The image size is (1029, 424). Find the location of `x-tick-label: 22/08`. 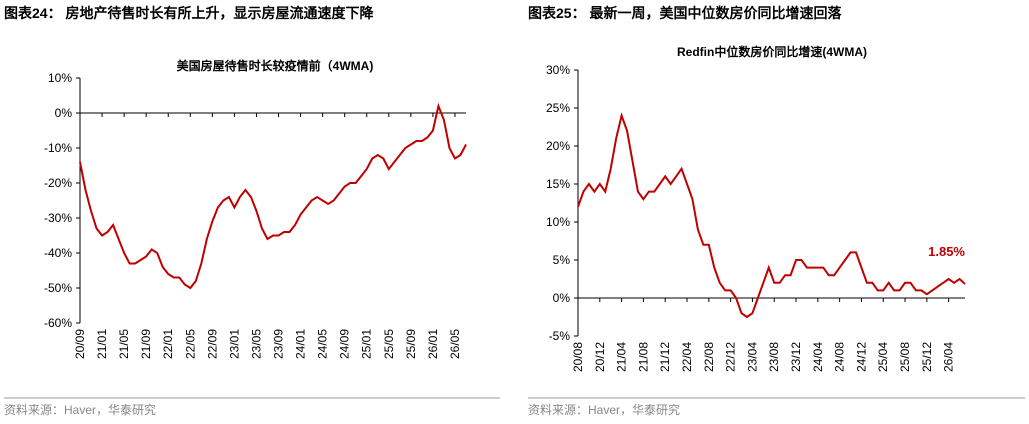

x-tick-label: 22/08 is located at coordinates (709, 357).